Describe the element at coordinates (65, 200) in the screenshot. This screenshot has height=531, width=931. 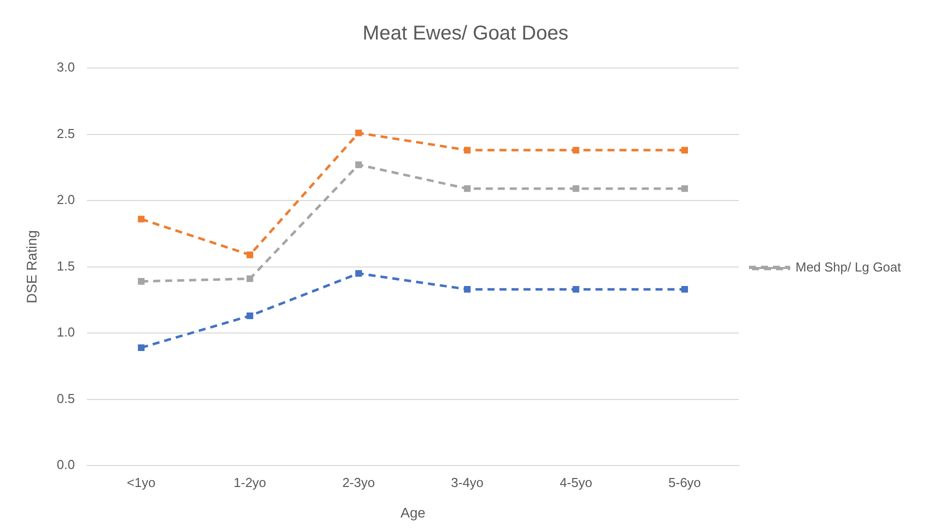
I see `y-tick-label: 2.0` at that location.